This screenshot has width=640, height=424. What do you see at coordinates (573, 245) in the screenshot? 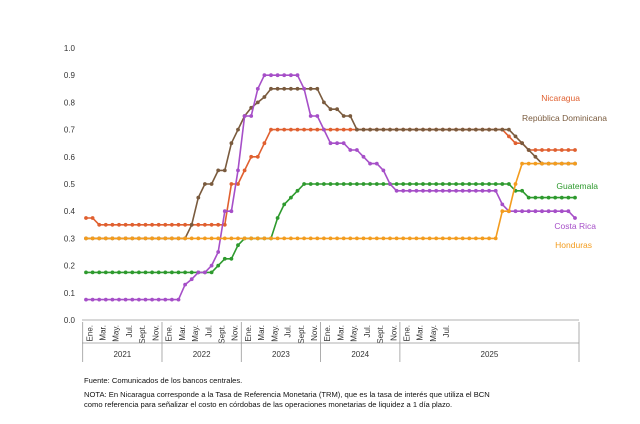
I see `series-label: Honduras` at bounding box center [573, 245].